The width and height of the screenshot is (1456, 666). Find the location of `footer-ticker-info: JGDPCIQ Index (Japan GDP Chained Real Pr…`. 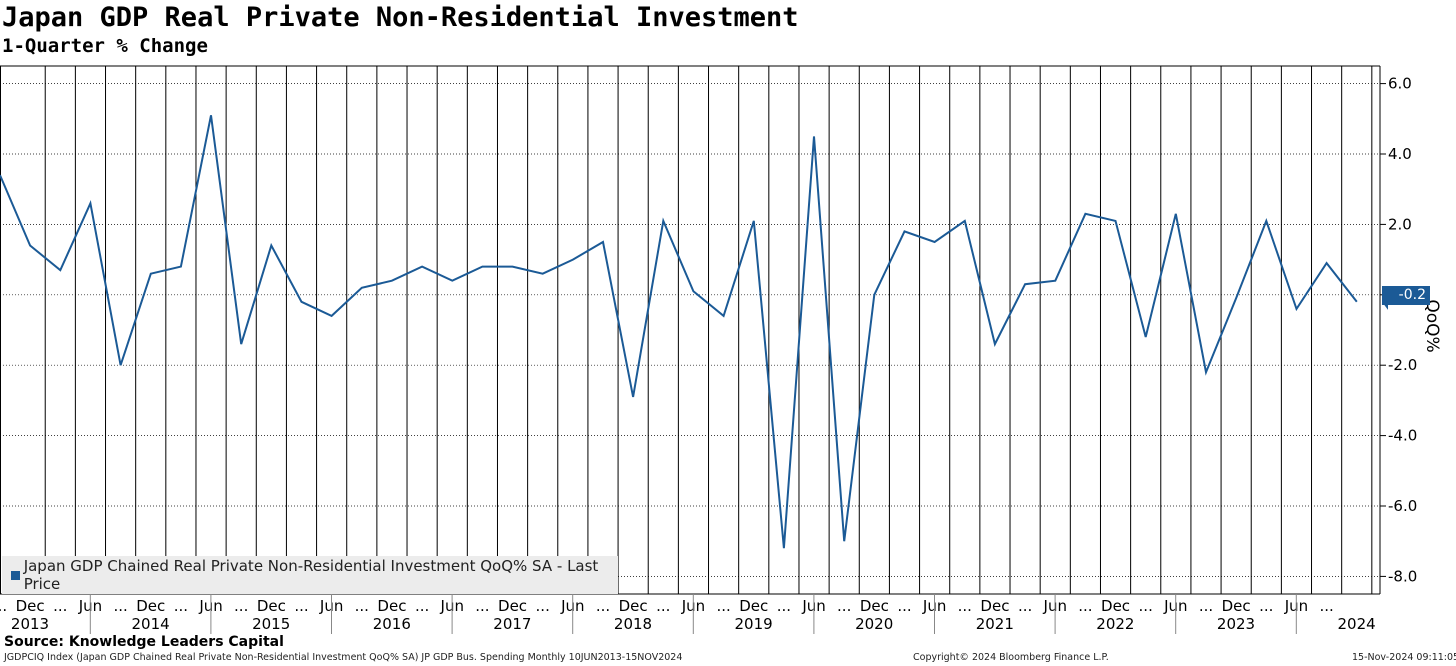

footer-ticker-info: JGDPCIQ Index (Japan GDP Chained Real Pr… is located at coordinates (343, 657).